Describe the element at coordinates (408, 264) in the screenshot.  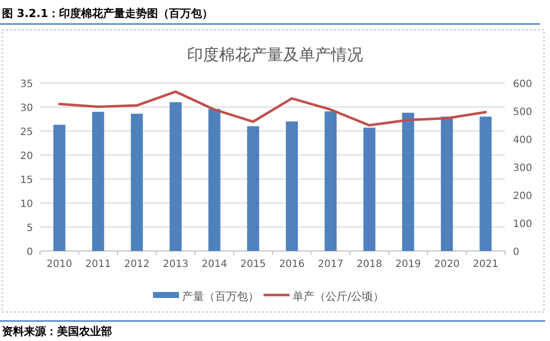
I see `x-tick-label: 2019` at that location.